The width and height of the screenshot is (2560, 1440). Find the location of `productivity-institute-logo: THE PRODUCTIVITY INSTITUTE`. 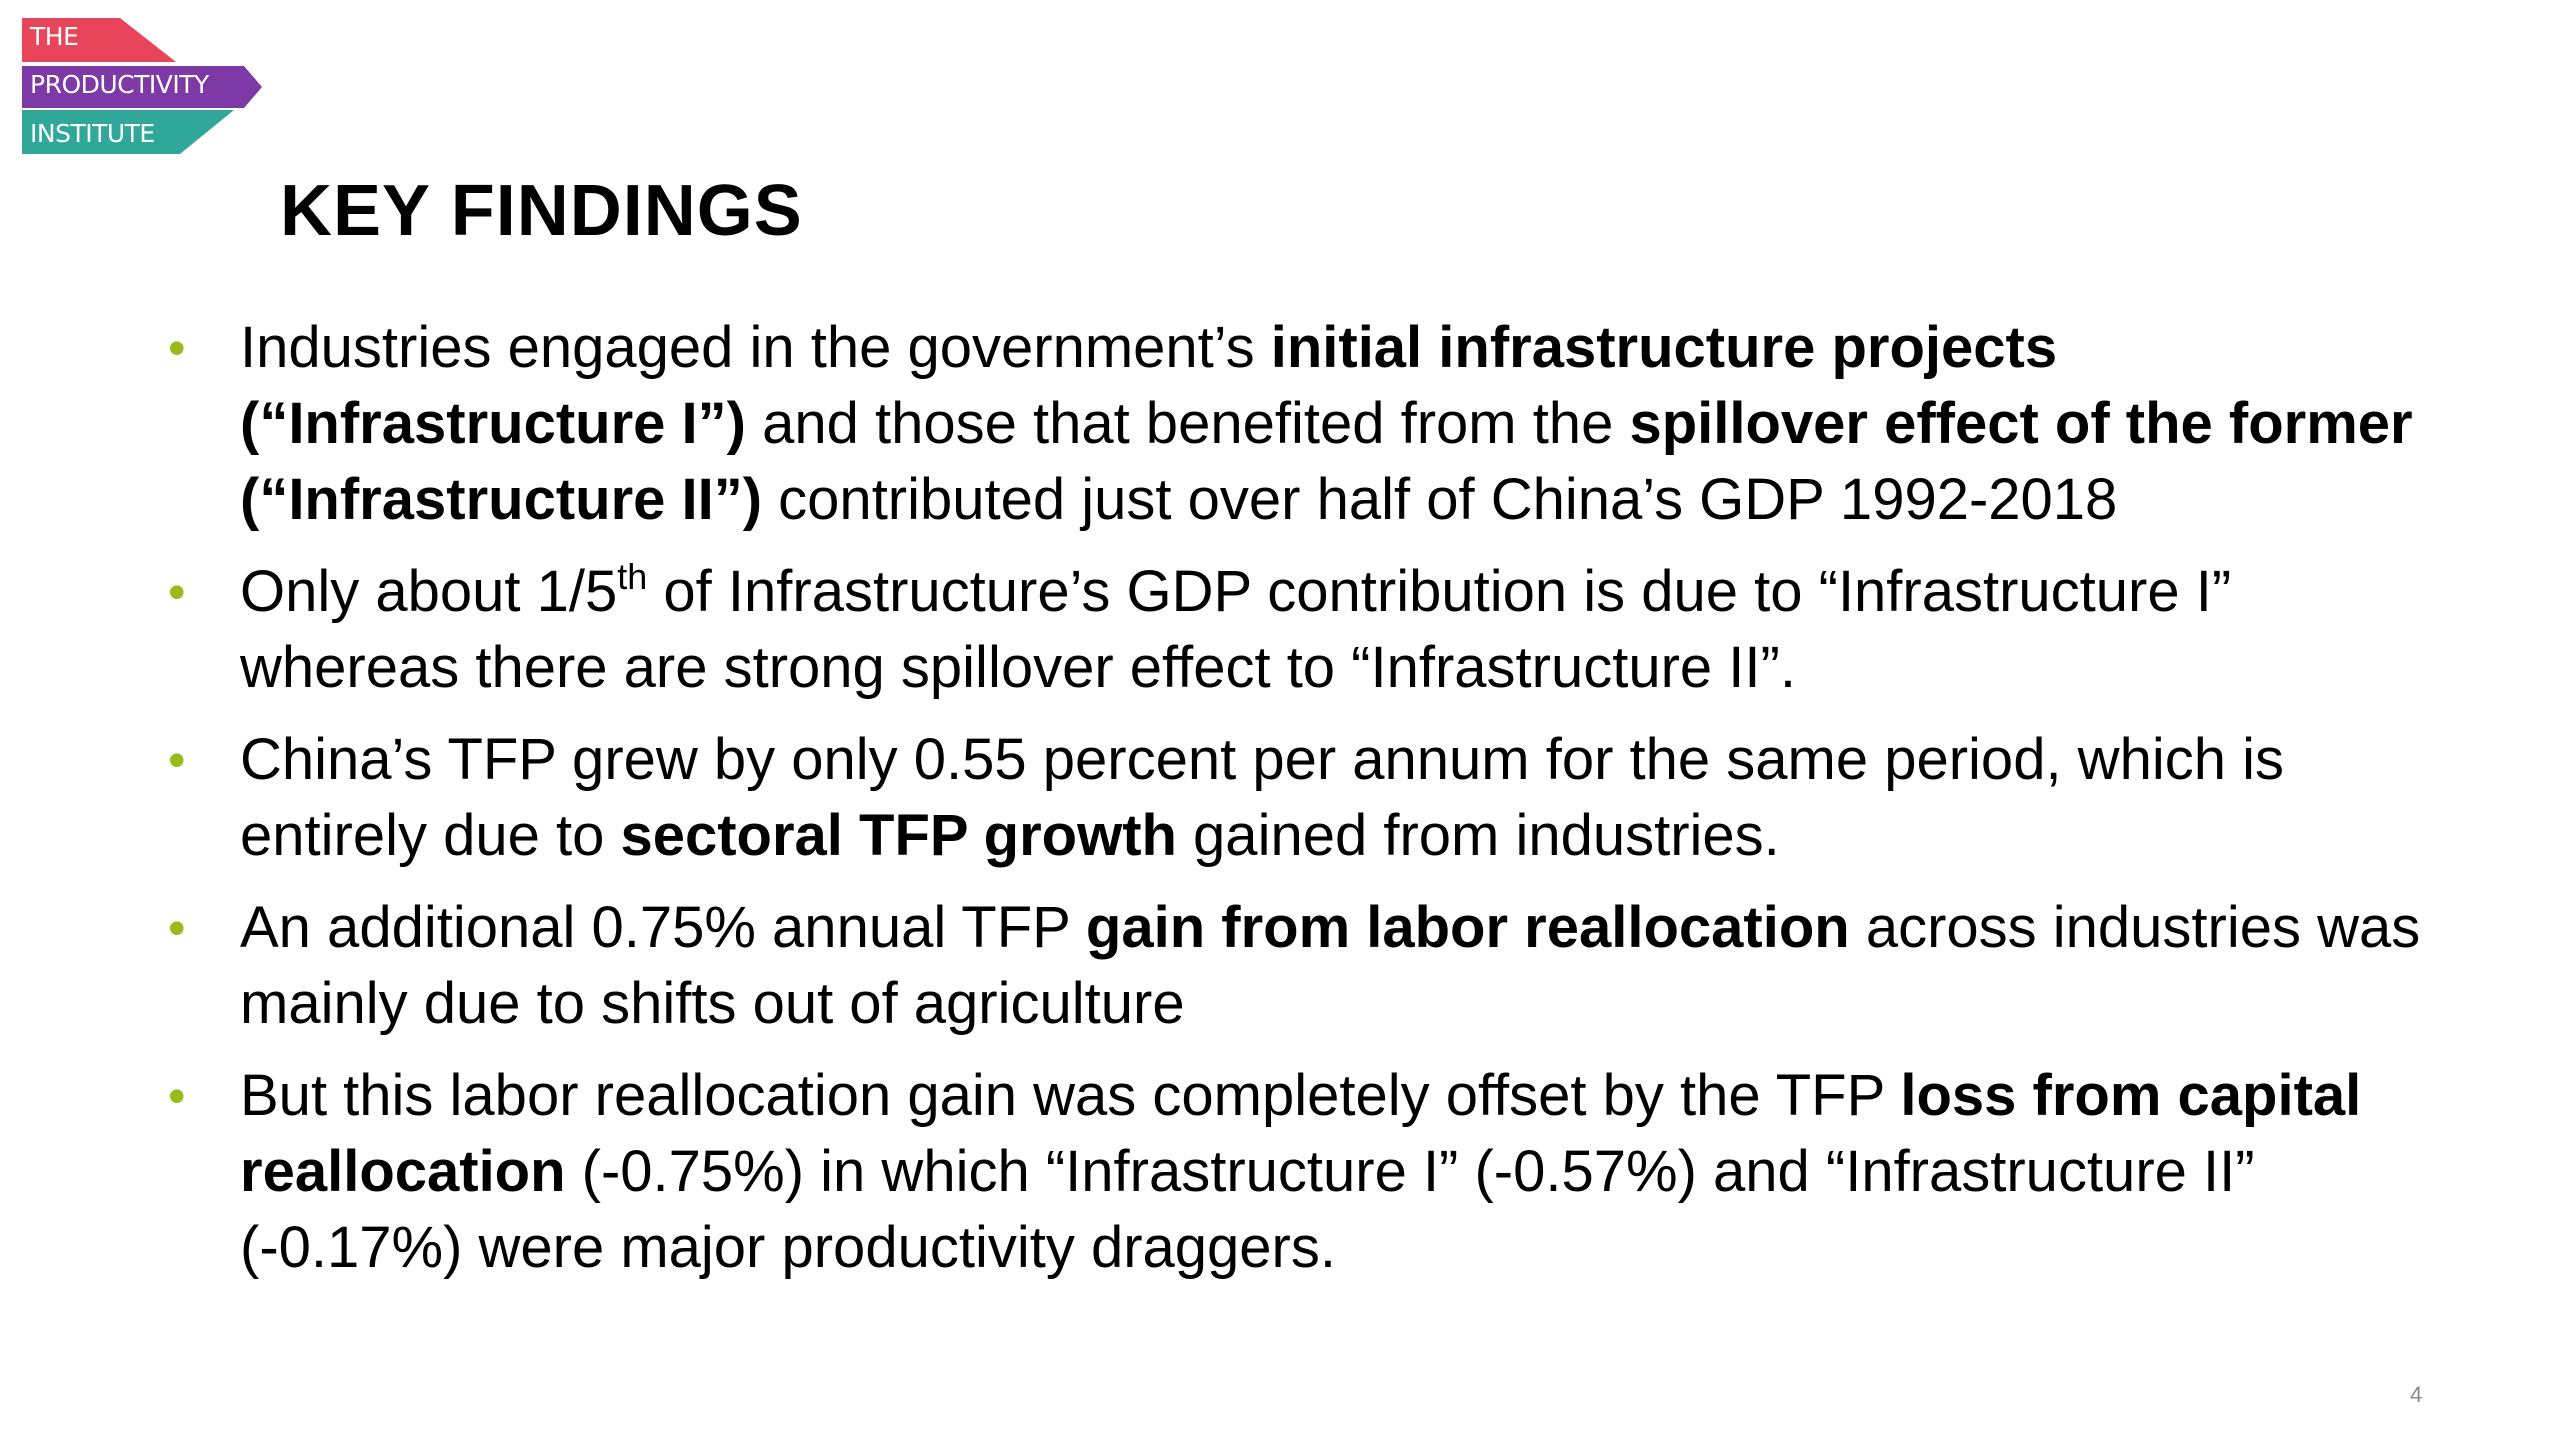

productivity-institute-logo: THE PRODUCTIVITY INSTITUTE is located at coordinates (145, 85).